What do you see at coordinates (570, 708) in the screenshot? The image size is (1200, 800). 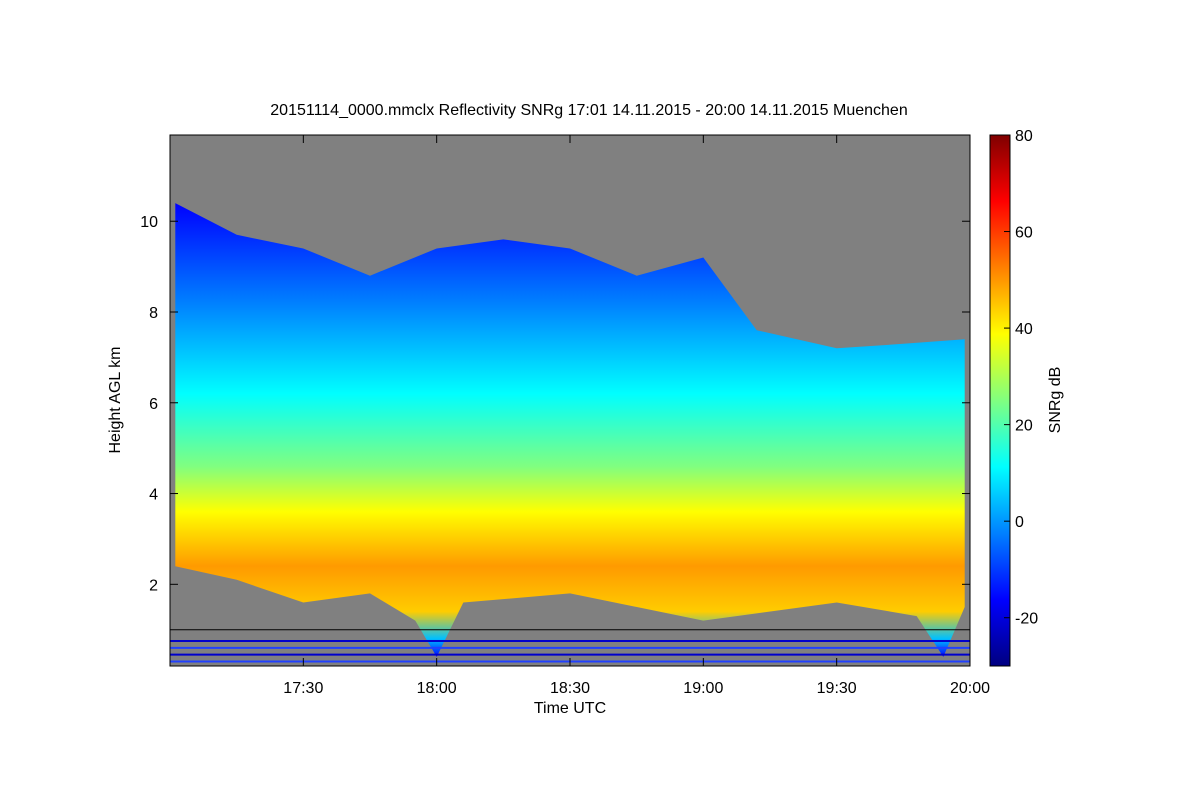 I see `x-axis-label: Time UTC` at bounding box center [570, 708].